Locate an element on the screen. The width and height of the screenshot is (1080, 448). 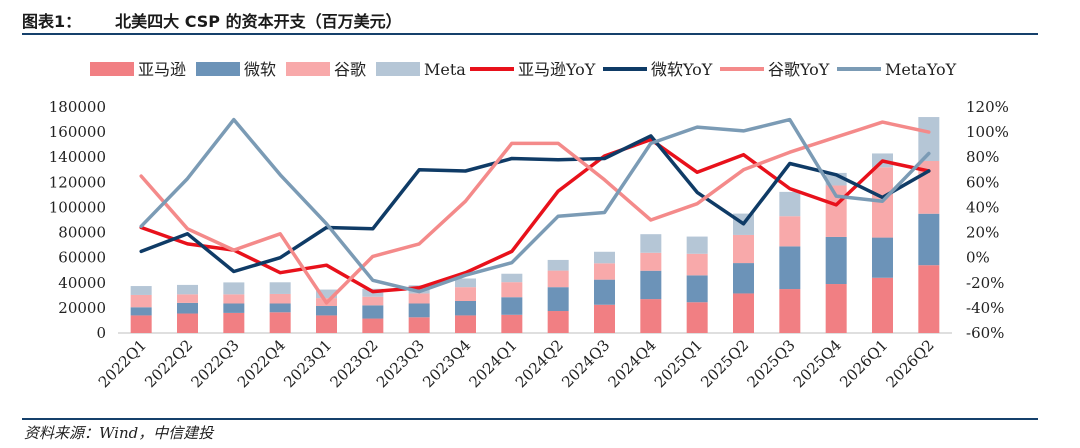
right-axis-tick-label: 120% is located at coordinates (987, 107).